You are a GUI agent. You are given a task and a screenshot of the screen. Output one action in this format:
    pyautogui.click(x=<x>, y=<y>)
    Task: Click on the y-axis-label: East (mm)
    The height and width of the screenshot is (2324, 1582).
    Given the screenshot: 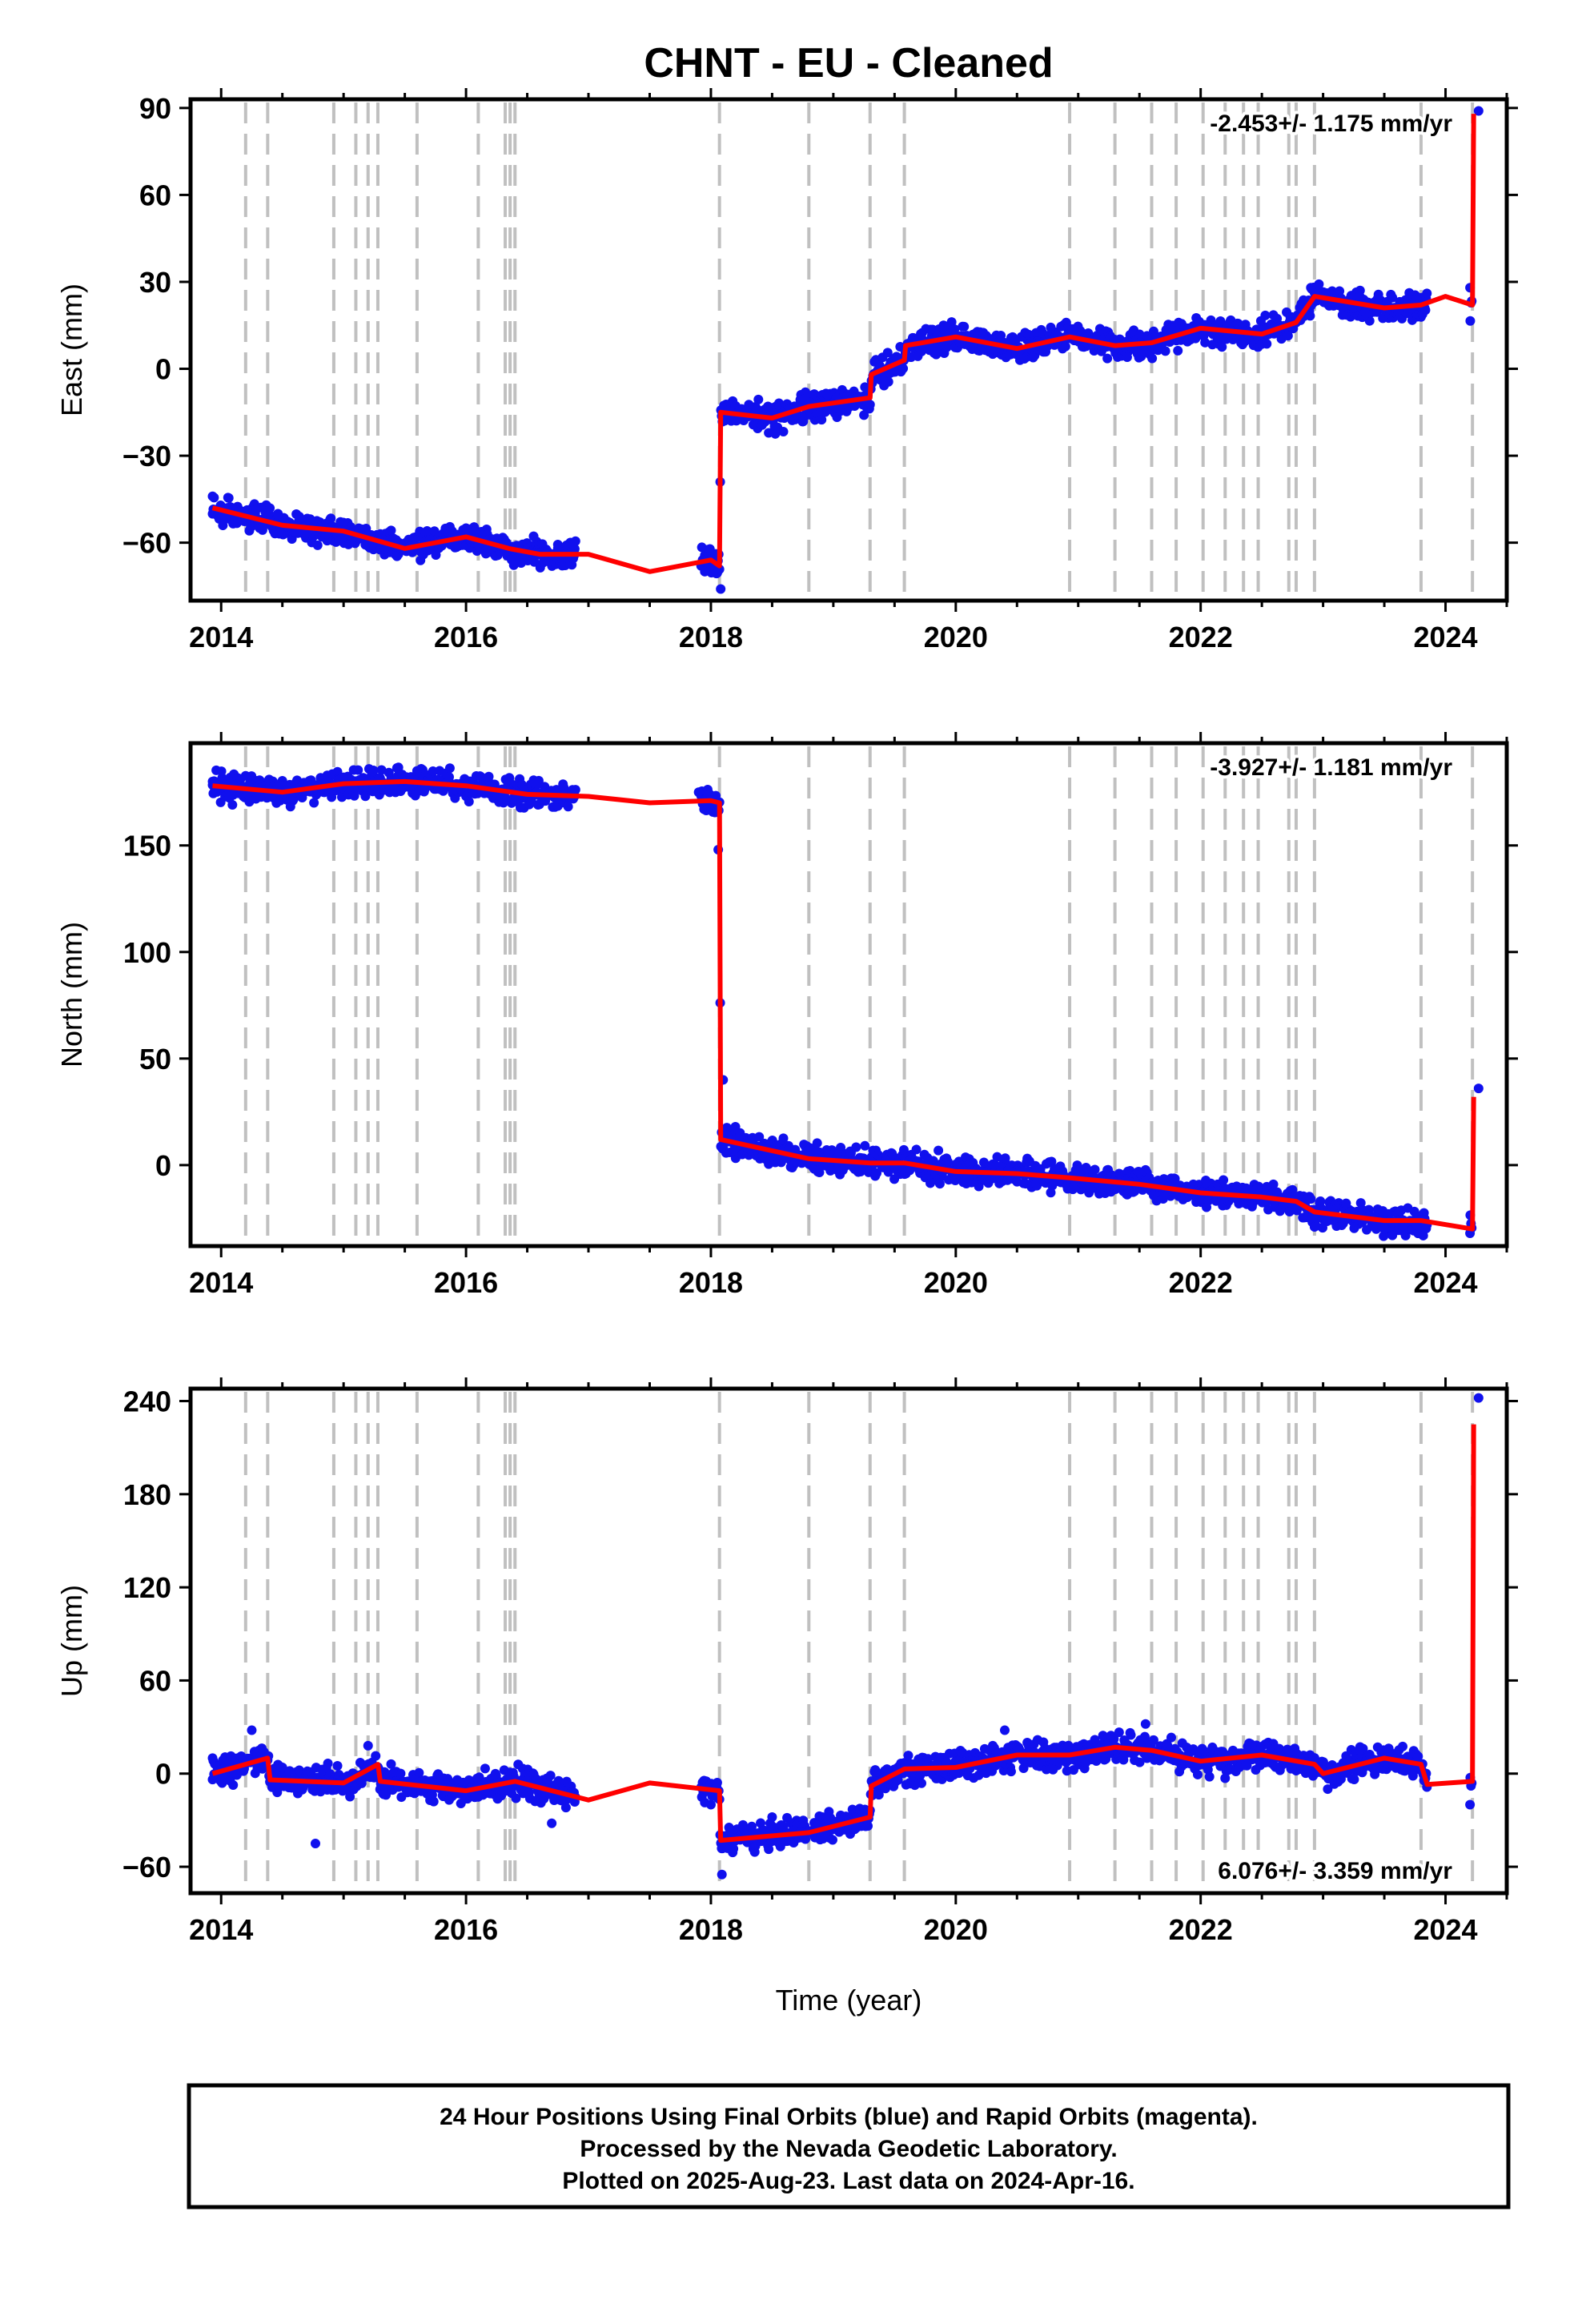 What is the action you would take?
    pyautogui.click(x=71, y=349)
    